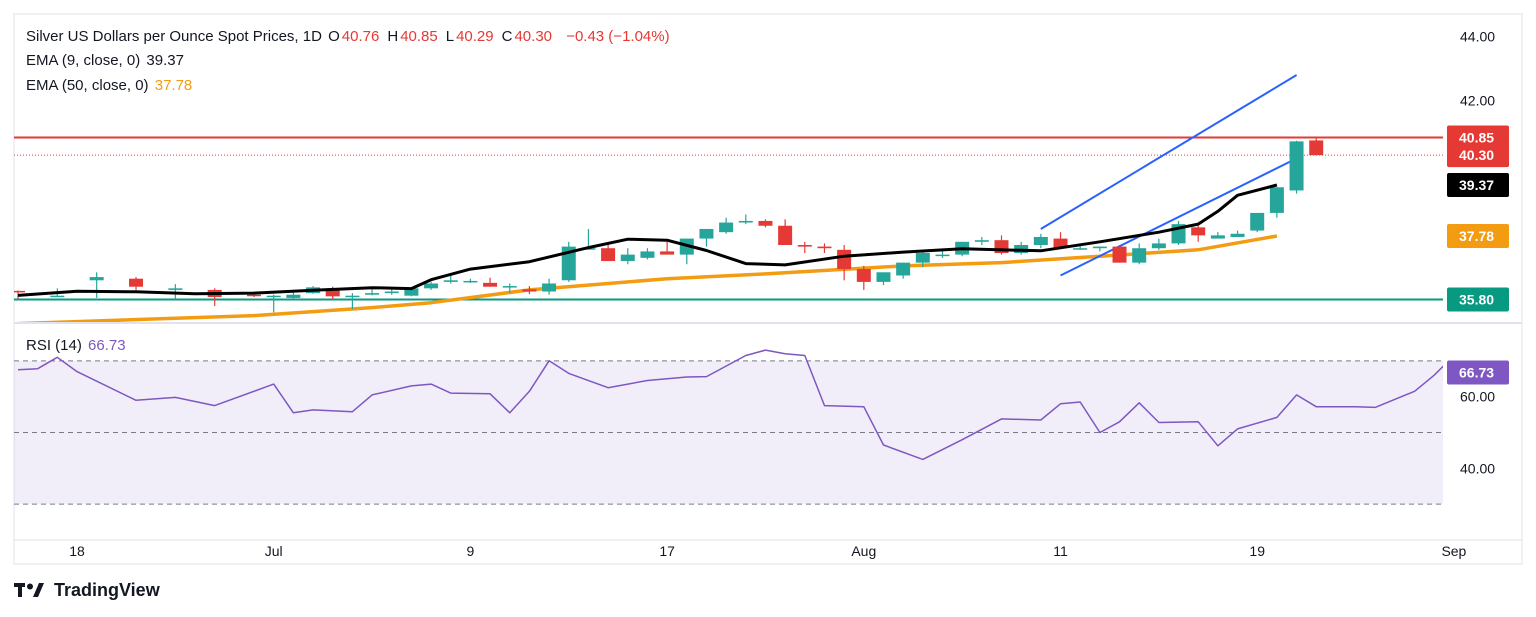 The height and width of the screenshot is (617, 1536). Describe the element at coordinates (354, 36) in the screenshot. I see `ohlc-o: O 40.76` at that location.